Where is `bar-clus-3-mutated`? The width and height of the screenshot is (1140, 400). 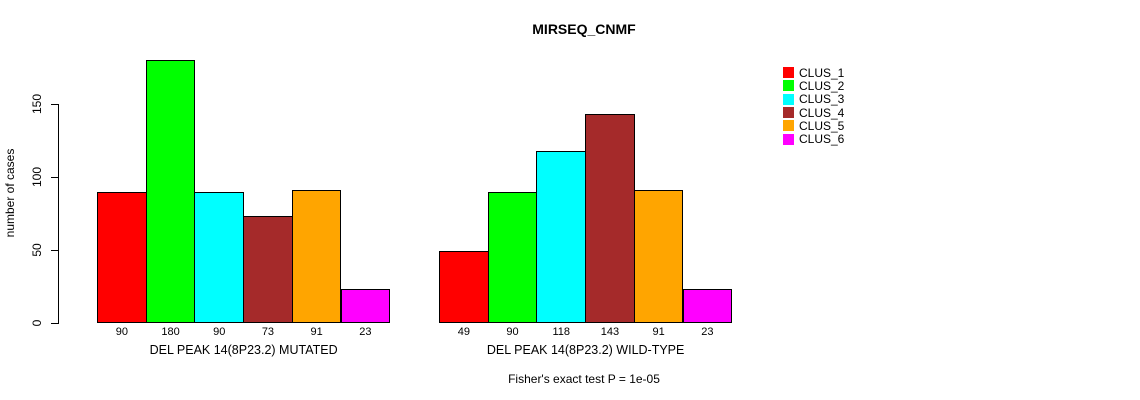
bar-clus-3-mutated is located at coordinates (219, 257).